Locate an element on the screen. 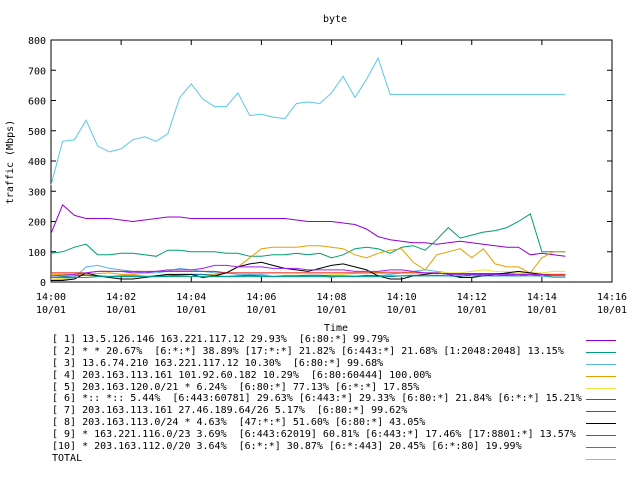 This screenshot has width=640, height=480. legend-label: TOTAL is located at coordinates (67, 458).